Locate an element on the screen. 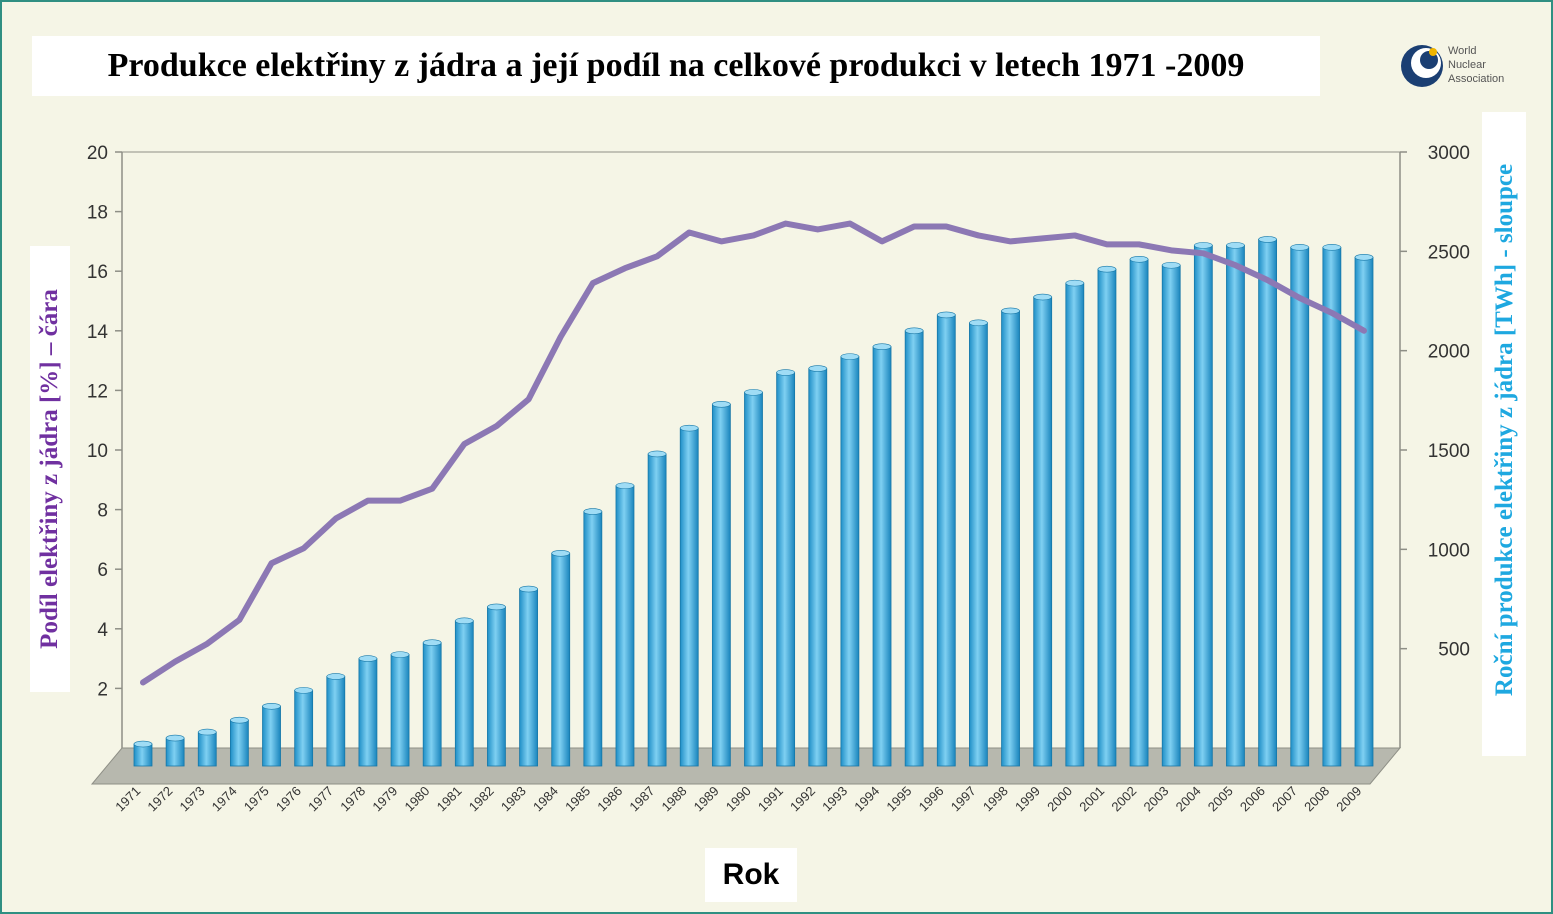 The image size is (1553, 914). x-tick-label: 1994 is located at coordinates (866, 798).